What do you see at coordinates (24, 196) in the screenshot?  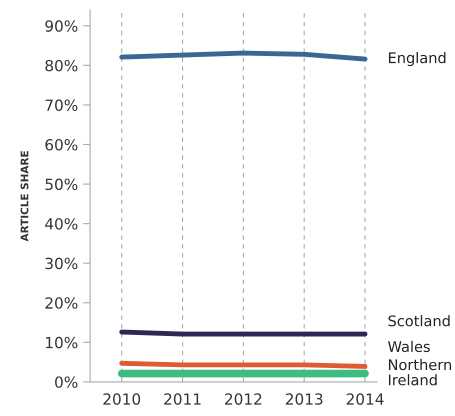 I see `y-axis-title: ARTICLE SHARE` at bounding box center [24, 196].